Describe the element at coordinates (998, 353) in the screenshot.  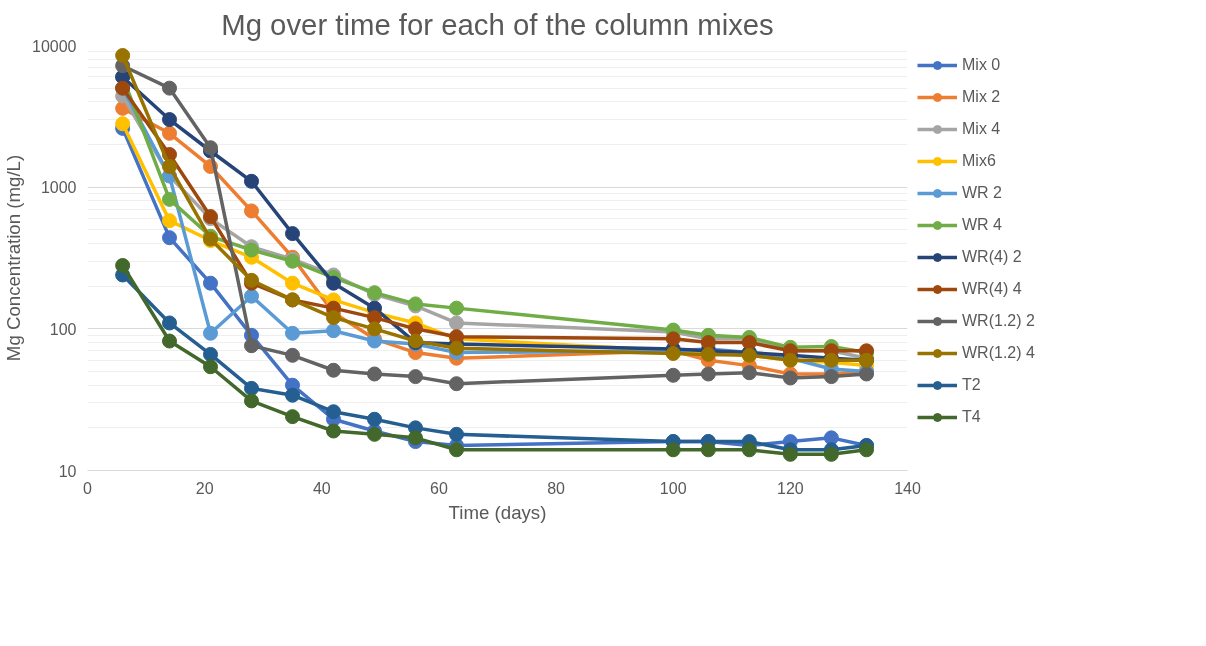
I see `legend-label: WR(1.2) 4` at that location.